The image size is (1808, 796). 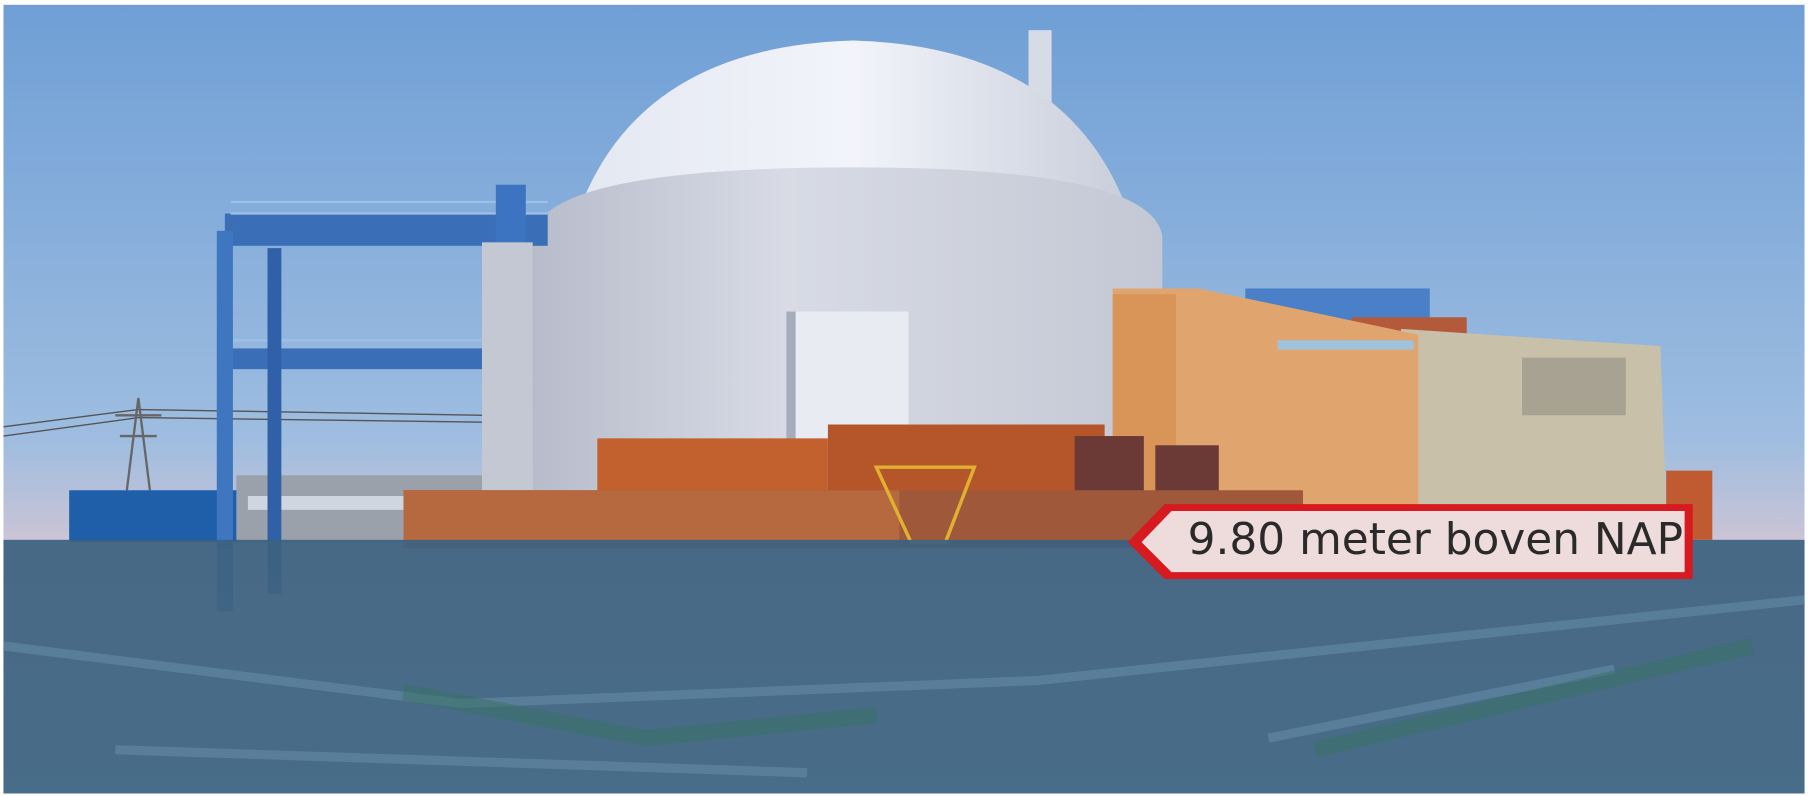 What do you see at coordinates (1435, 539) in the screenshot?
I see `callout-text: 9.80 meter boven NAP` at bounding box center [1435, 539].